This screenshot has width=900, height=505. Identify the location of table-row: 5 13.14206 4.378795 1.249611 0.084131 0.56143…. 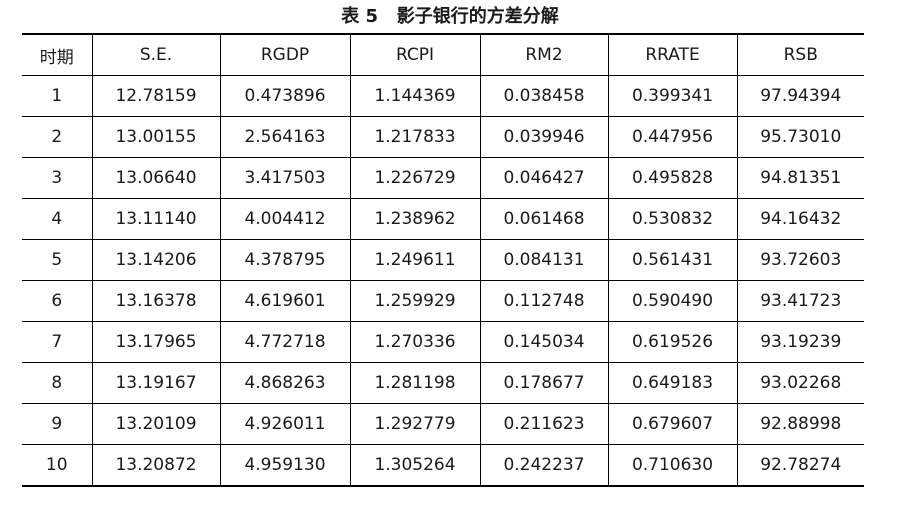
(443, 260).